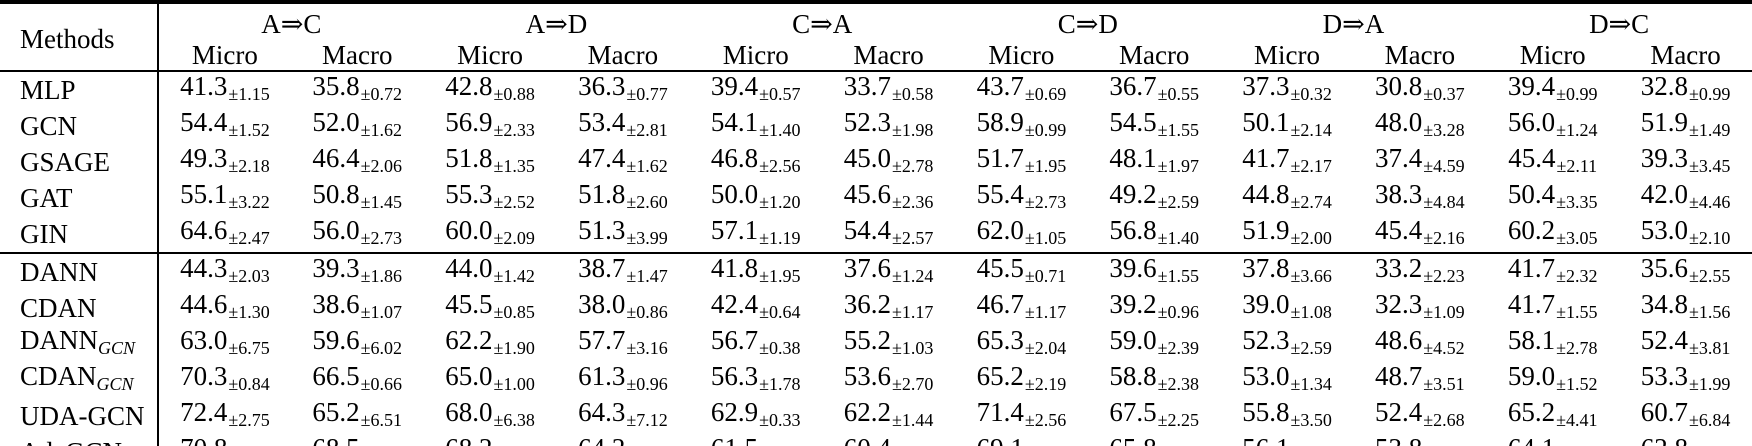  What do you see at coordinates (867, 194) in the screenshot?
I see `score-value: 45.6` at bounding box center [867, 194].